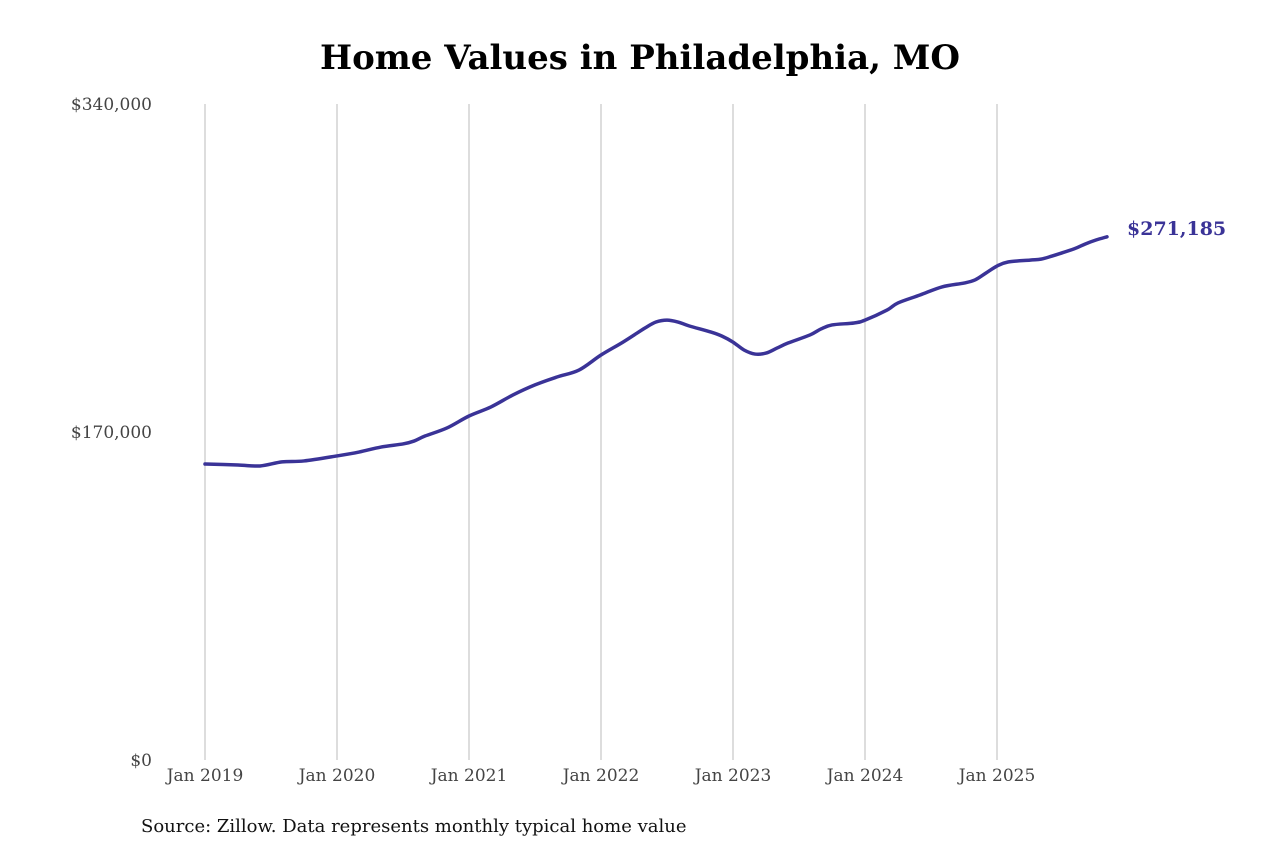 The image size is (1280, 853). I want to click on x-tick-label: Jan 2024, so click(864, 776).